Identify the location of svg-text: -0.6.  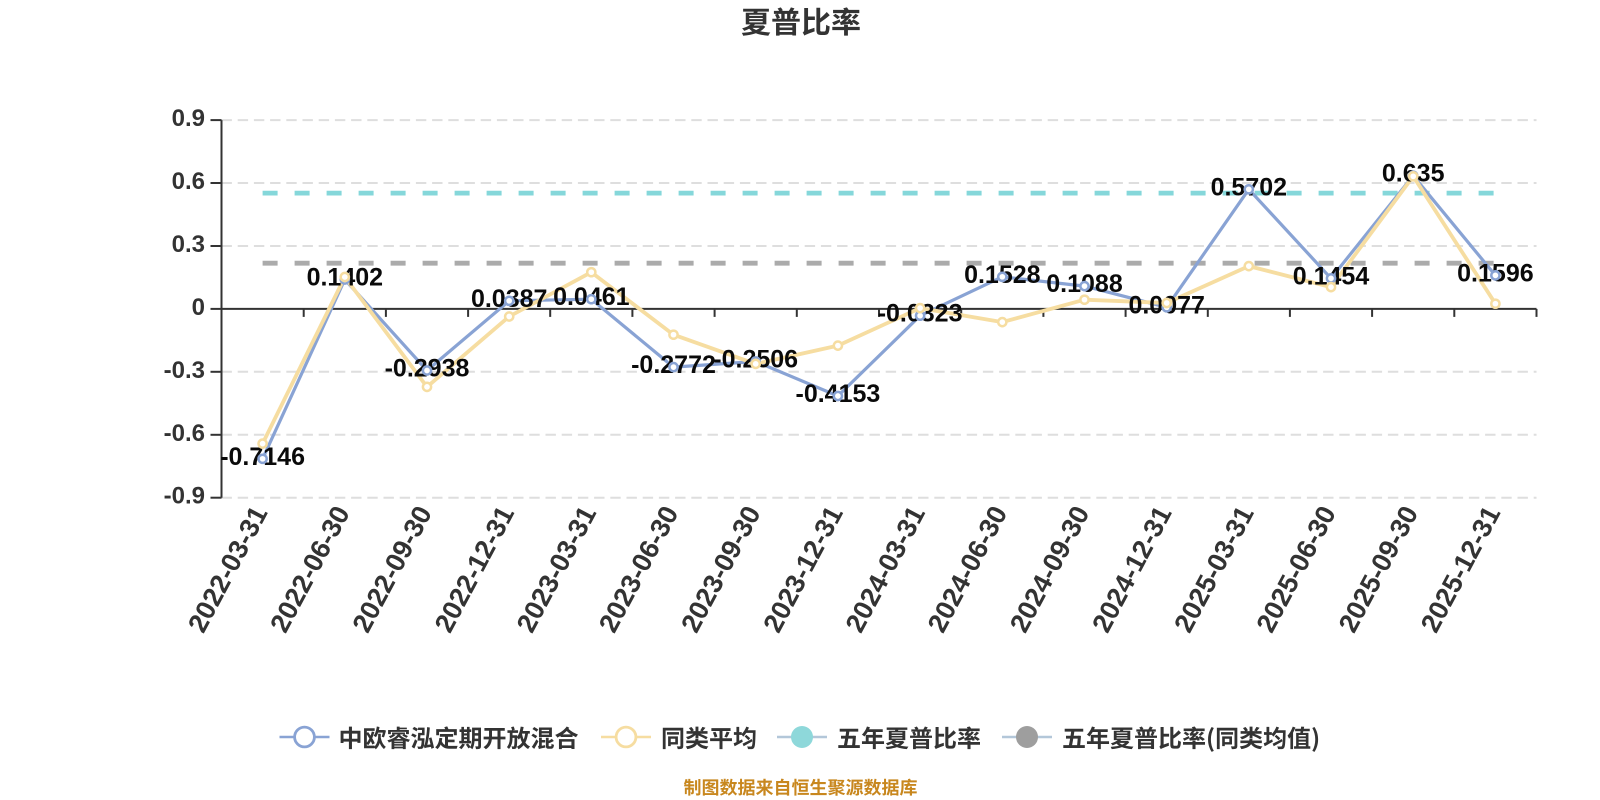
(184, 433).